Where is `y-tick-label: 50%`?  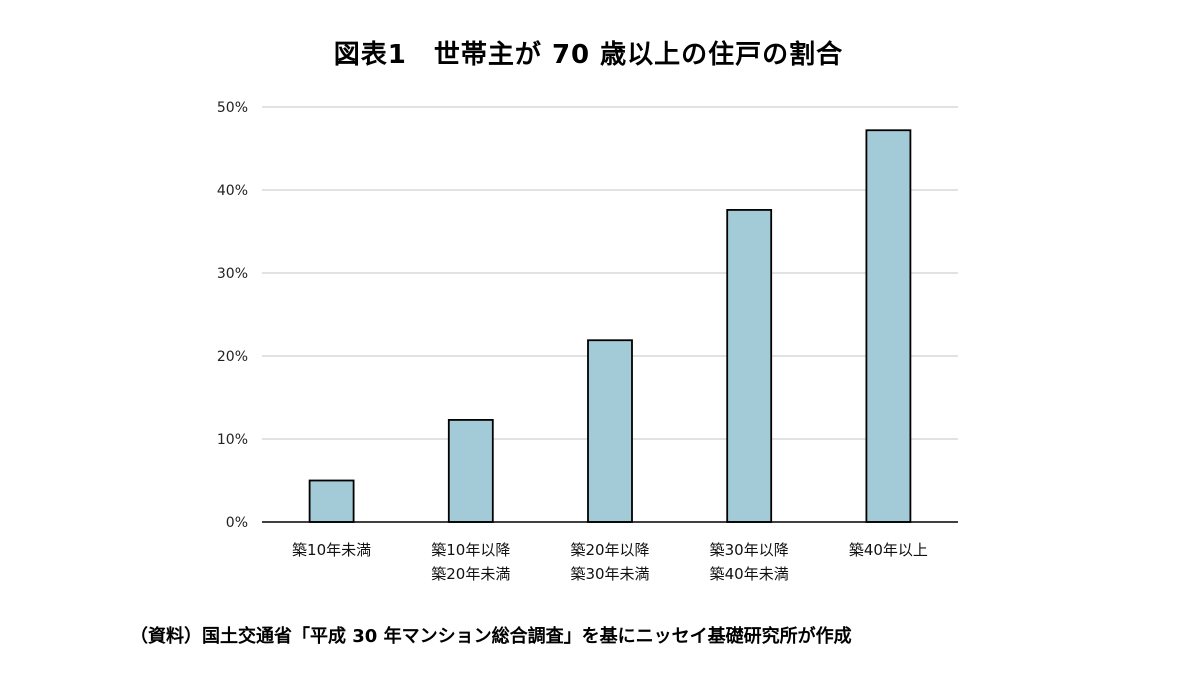
y-tick-label: 50% is located at coordinates (232, 108).